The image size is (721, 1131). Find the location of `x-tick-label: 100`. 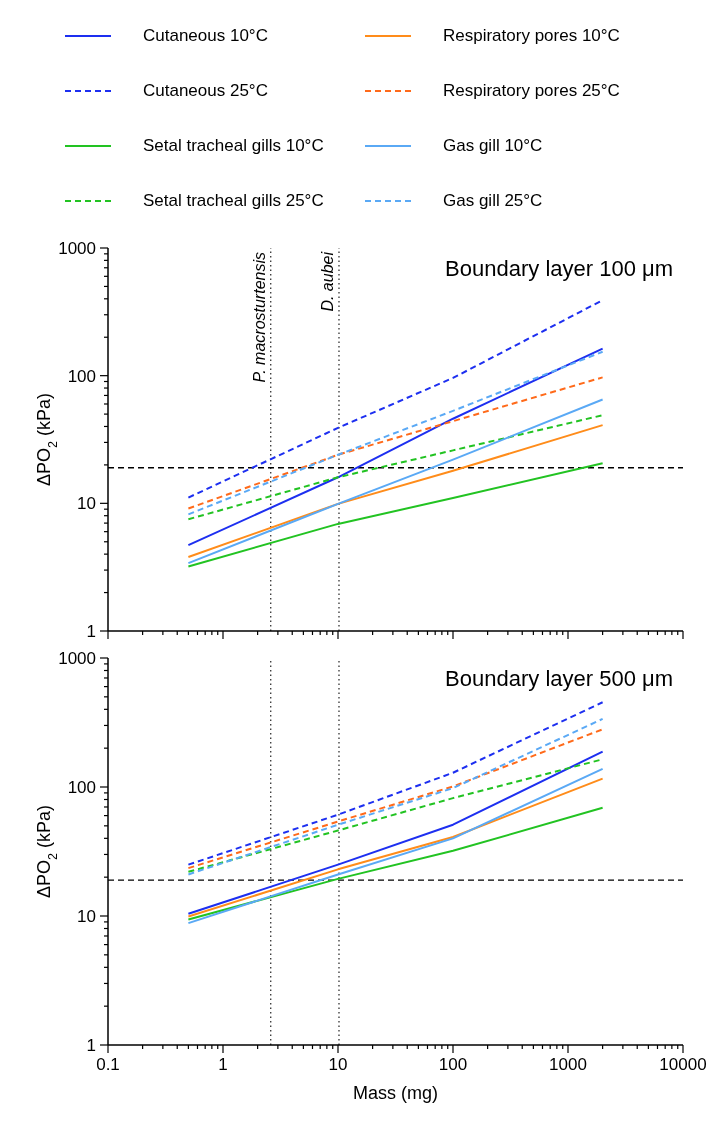

x-tick-label: 100 is located at coordinates (453, 1064).